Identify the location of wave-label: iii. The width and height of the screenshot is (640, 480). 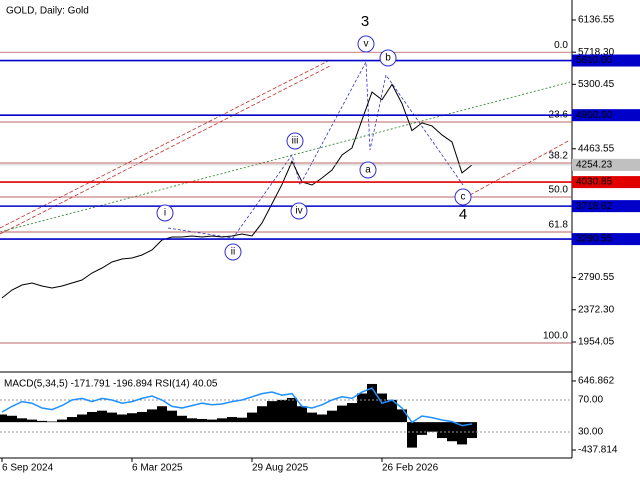
(295, 141).